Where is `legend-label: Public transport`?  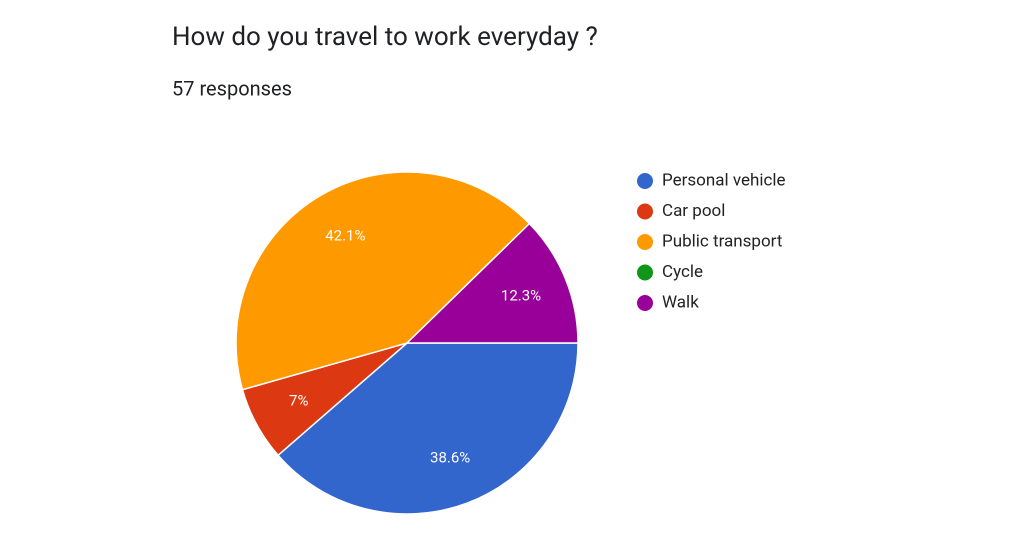 legend-label: Public transport is located at coordinates (722, 241).